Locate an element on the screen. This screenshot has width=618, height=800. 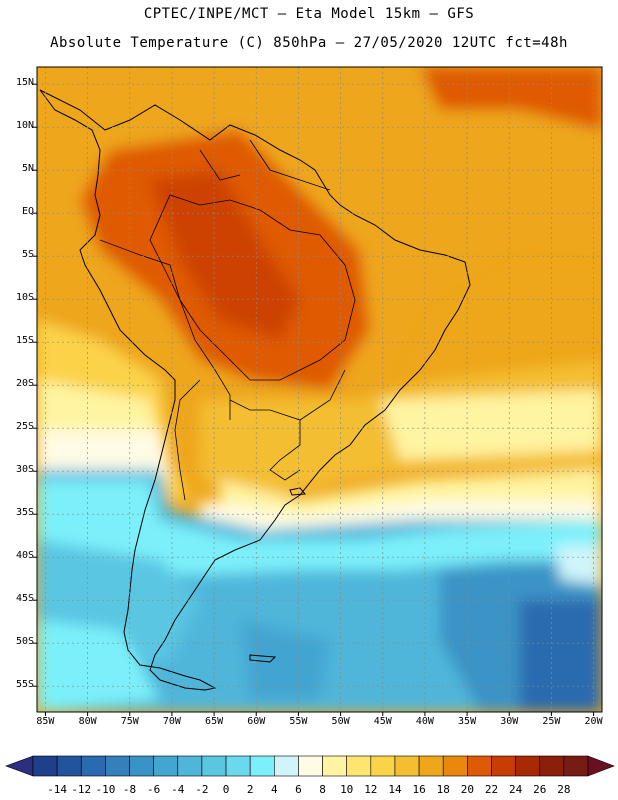
lat-tick-label: 45S is located at coordinates (24, 599).